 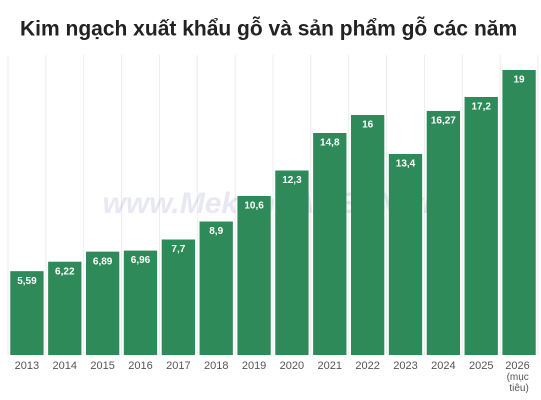 I want to click on value-label: 6,89, so click(x=103, y=261).